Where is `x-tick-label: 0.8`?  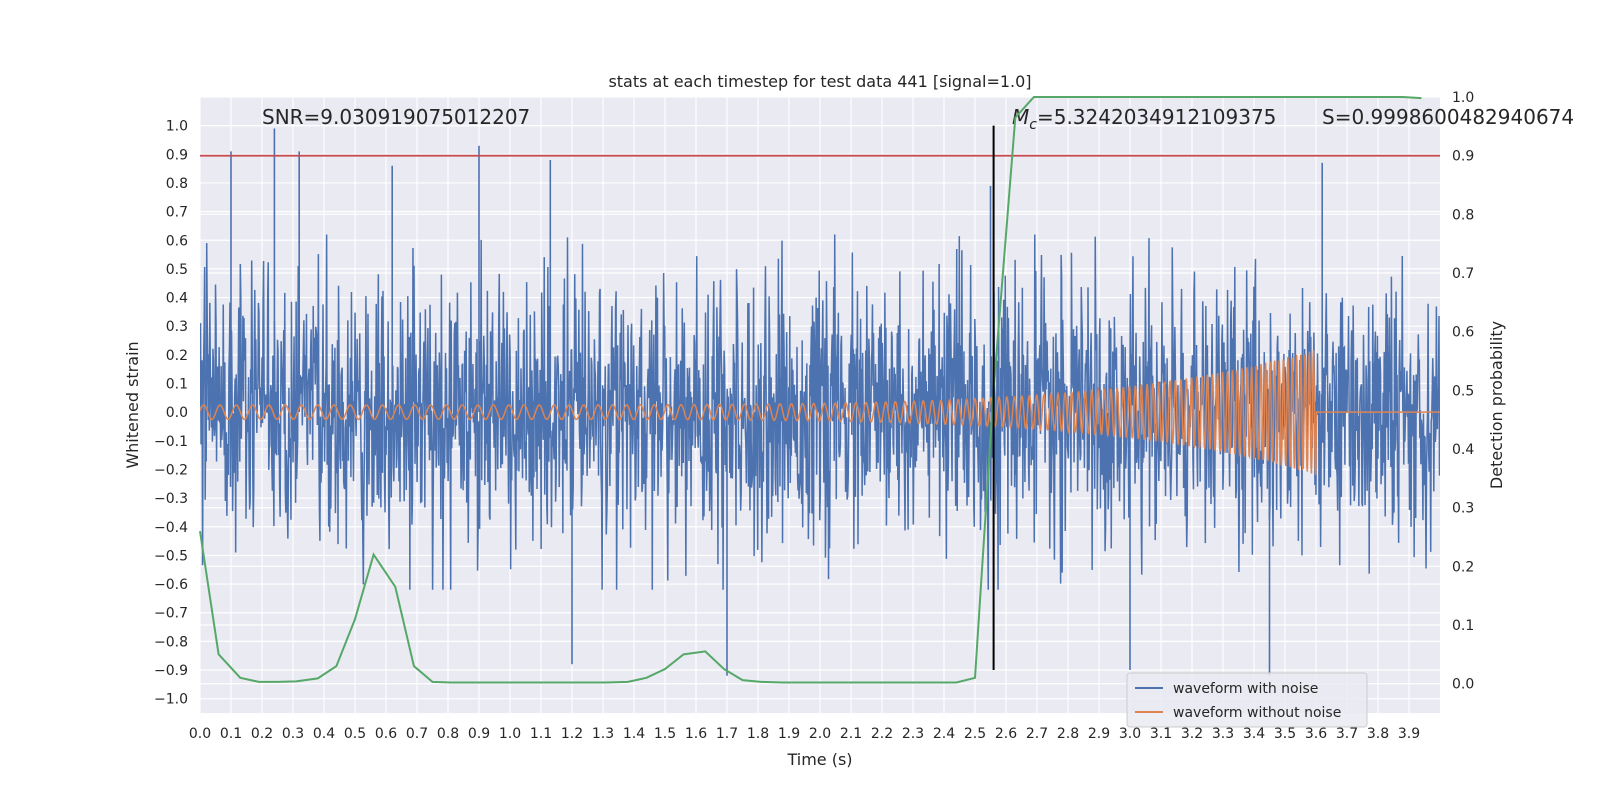
x-tick-label: 0.8 is located at coordinates (448, 734).